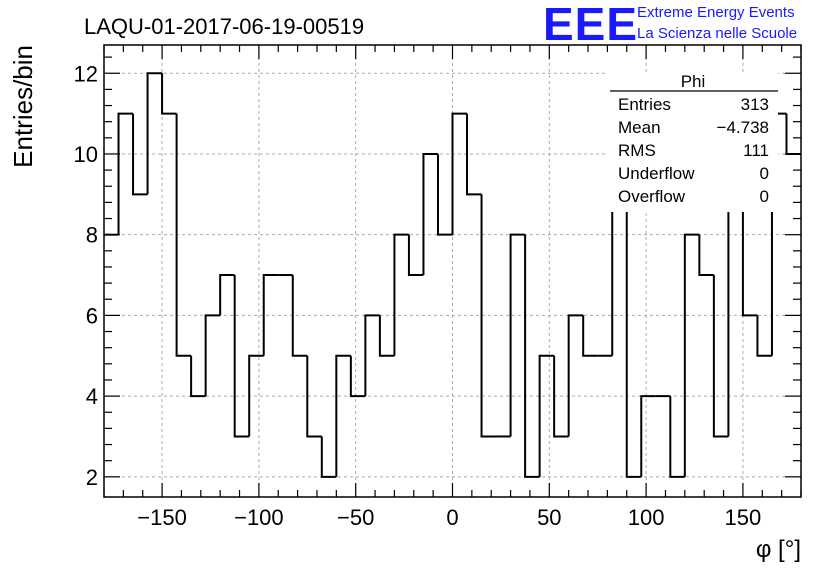 The height and width of the screenshot is (572, 836). What do you see at coordinates (92, 396) in the screenshot?
I see `y-tick-label: 4` at bounding box center [92, 396].